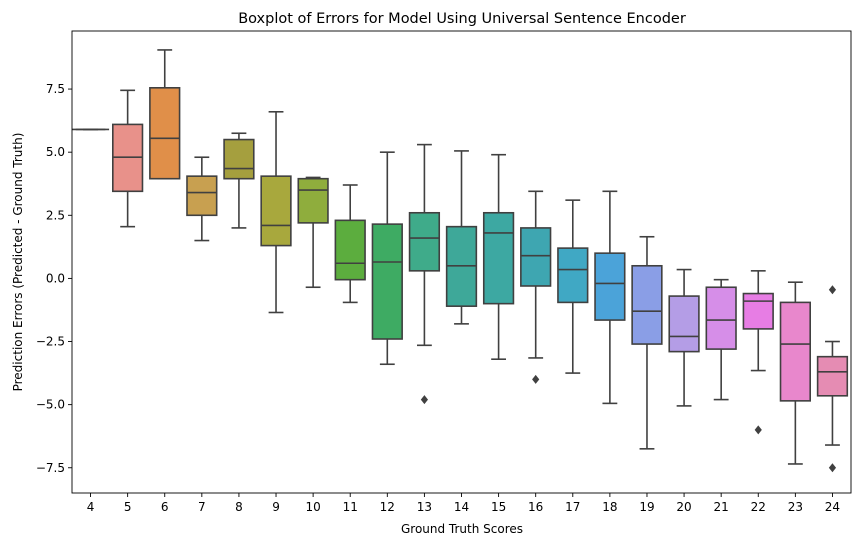 The height and width of the screenshot is (547, 857). Describe the element at coordinates (55, 89) in the screenshot. I see `y-tick-label-6: 7.5` at that location.